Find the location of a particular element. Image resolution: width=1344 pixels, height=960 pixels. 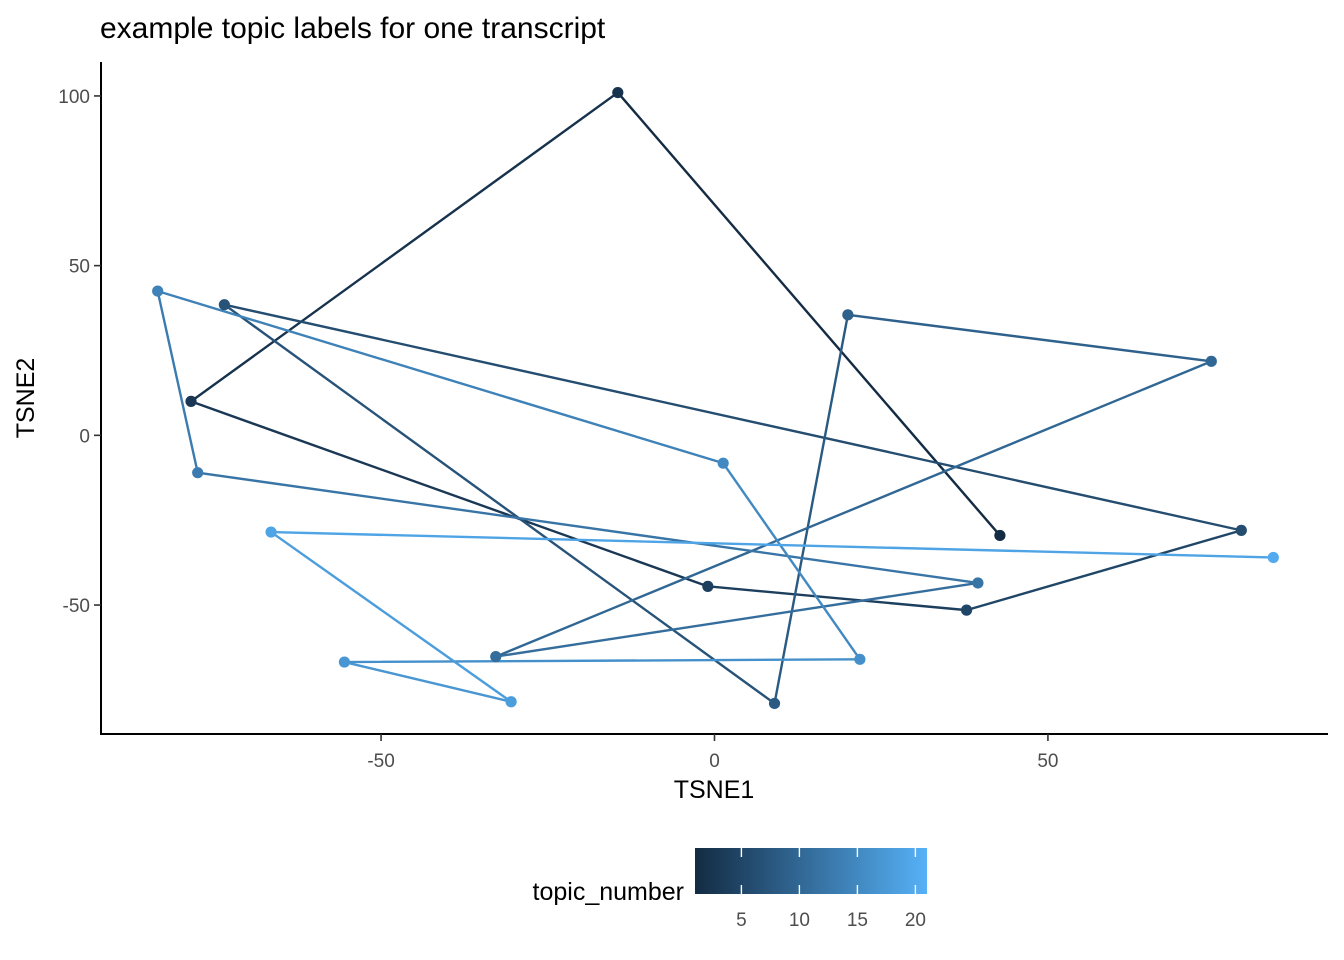

chart-title: example topic labels for one transcript is located at coordinates (353, 28).